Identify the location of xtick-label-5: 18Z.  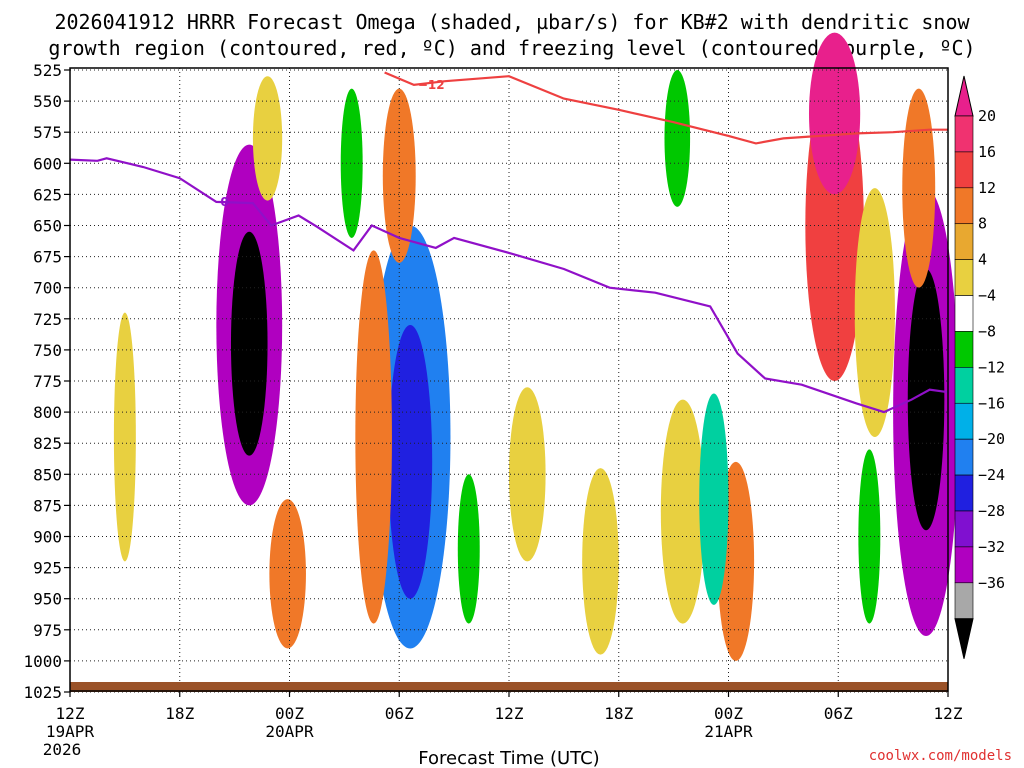
(618, 713).